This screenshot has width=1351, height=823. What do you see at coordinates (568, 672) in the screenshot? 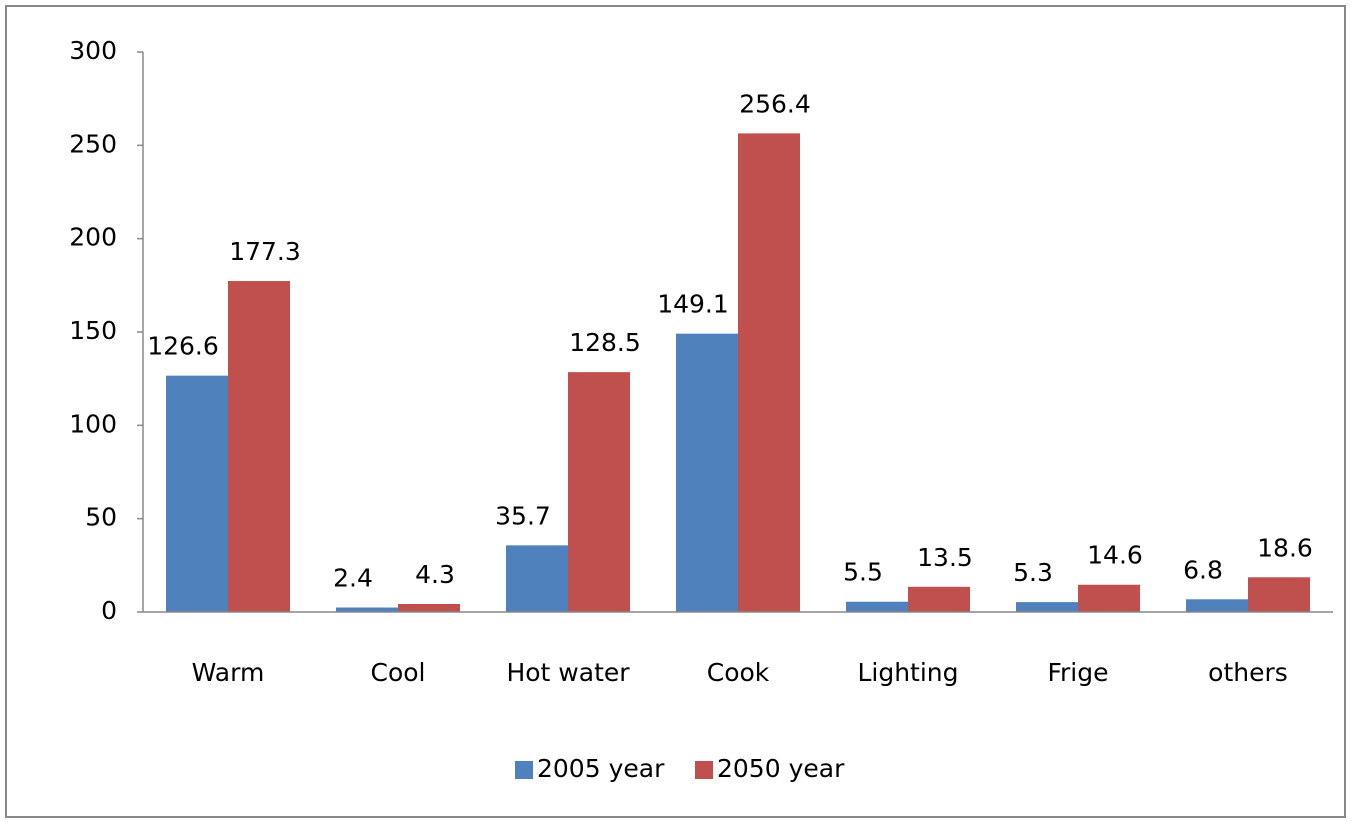
I see `x-tick-label: Hot water` at bounding box center [568, 672].